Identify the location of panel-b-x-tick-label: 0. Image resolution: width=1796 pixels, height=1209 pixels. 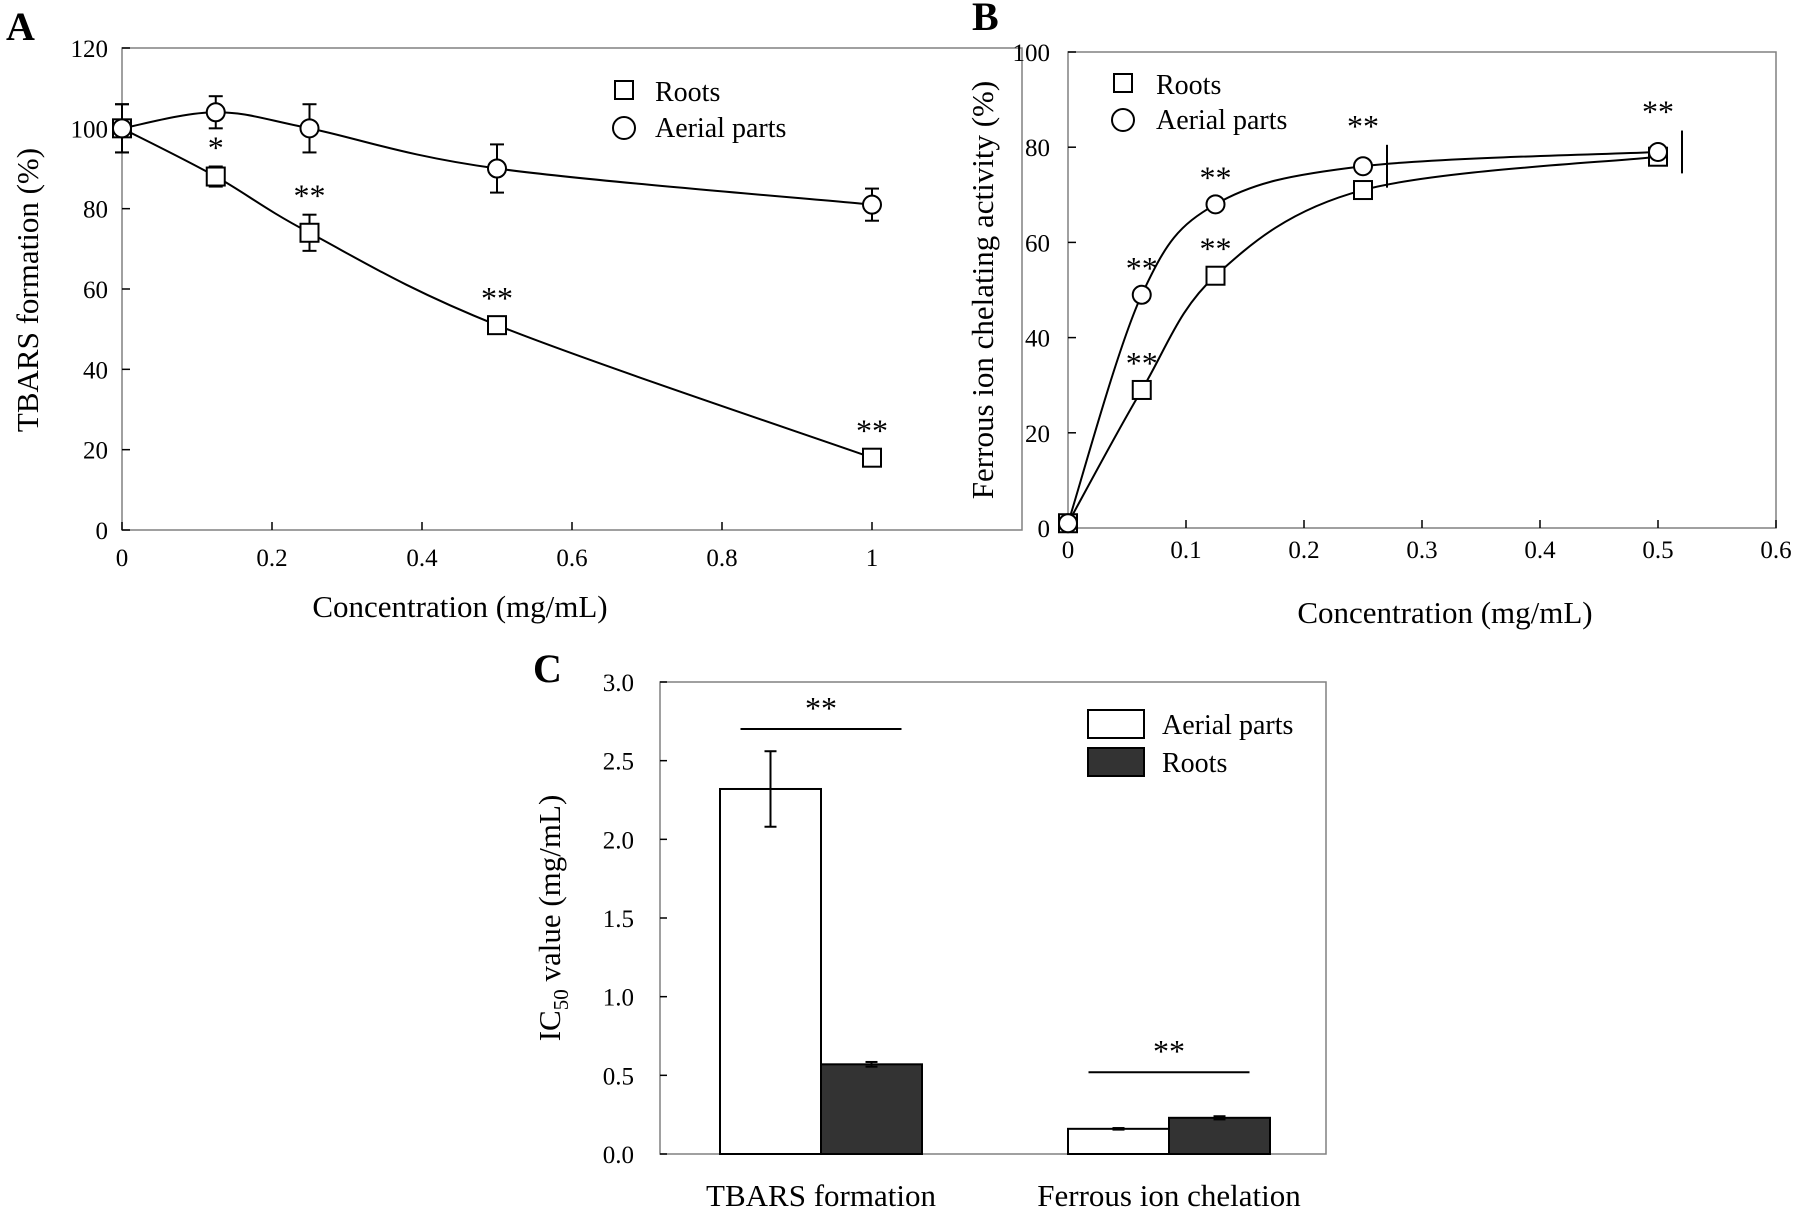
(1068, 550).